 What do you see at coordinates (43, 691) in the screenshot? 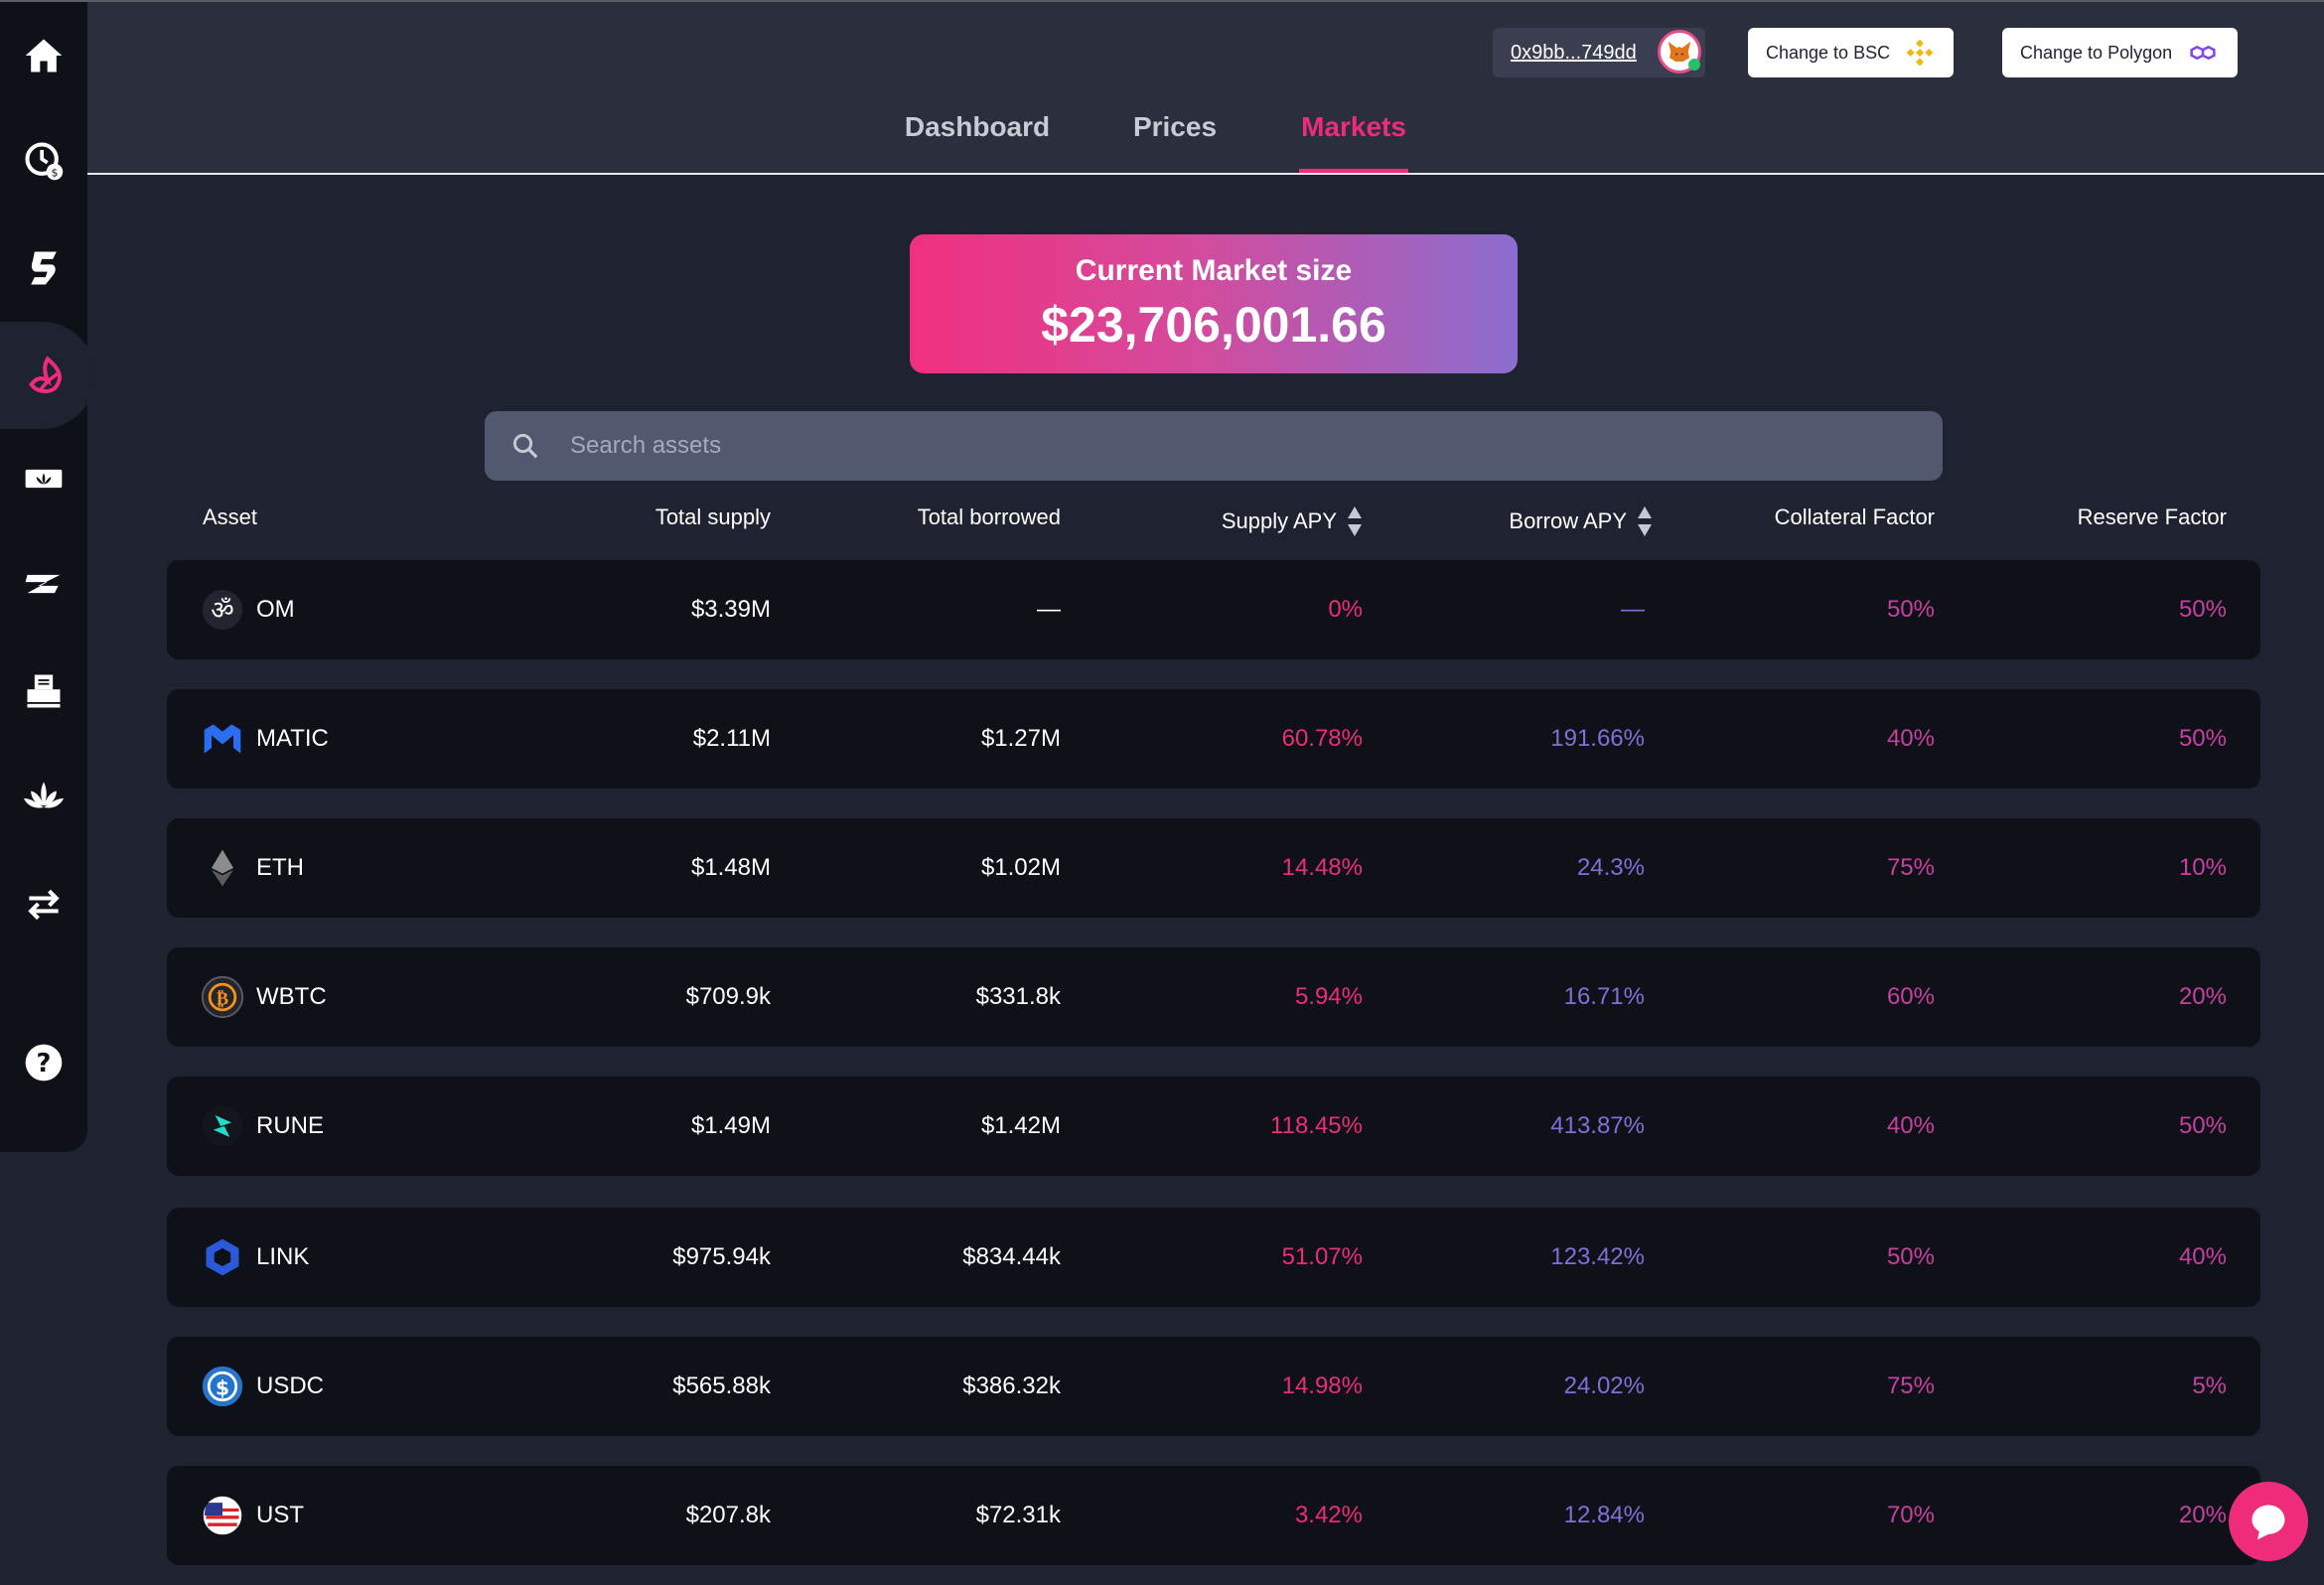
I see `sidebar-item-printer` at bounding box center [43, 691].